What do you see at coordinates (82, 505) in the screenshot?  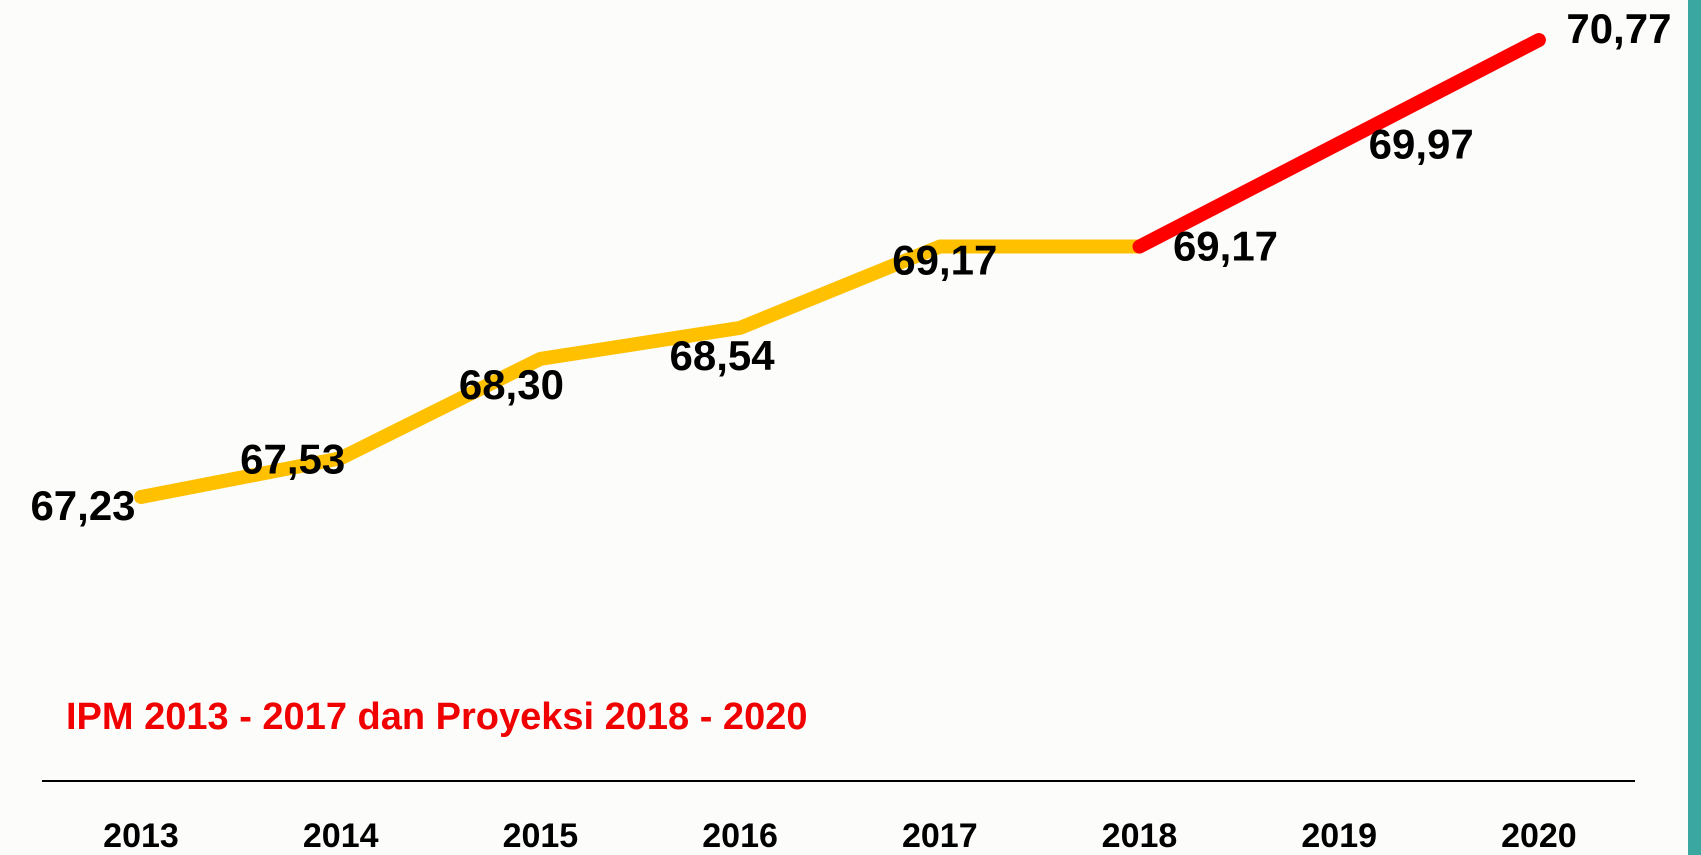 I see `data-label: 67,23` at bounding box center [82, 505].